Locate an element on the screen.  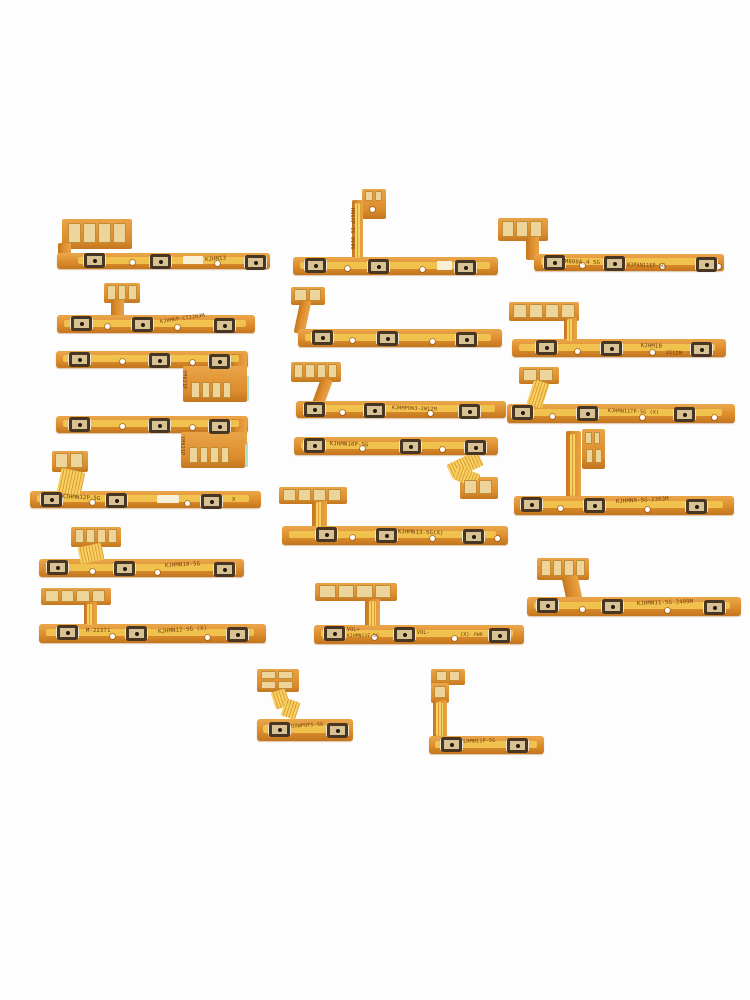
print-label: KJHMN11TP-5G (X) is located at coordinates (633, 412).